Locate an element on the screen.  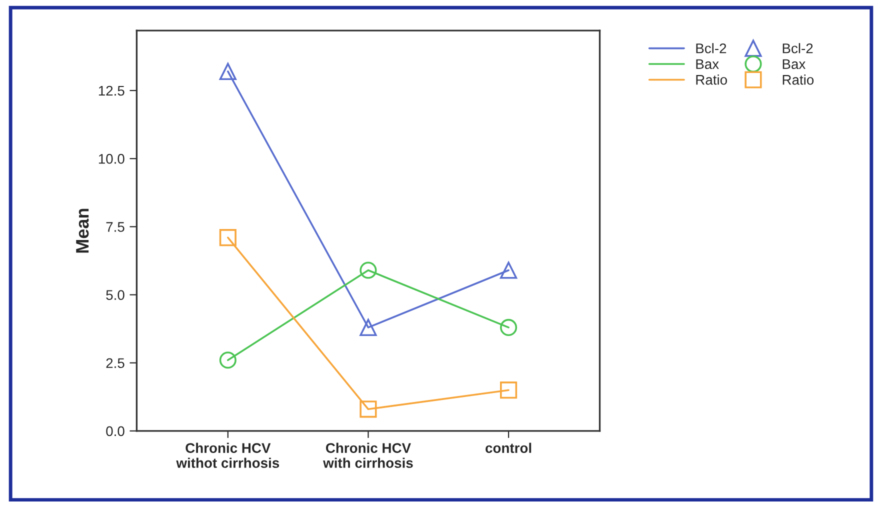
y-tick-label: 5.0 is located at coordinates (115, 295).